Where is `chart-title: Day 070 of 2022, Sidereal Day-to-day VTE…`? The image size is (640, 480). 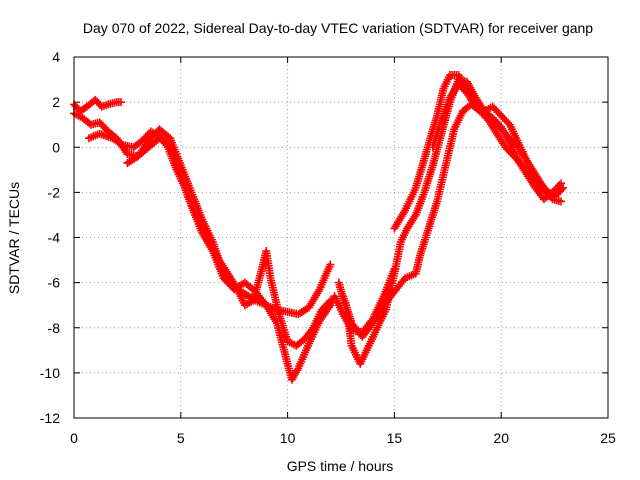 chart-title: Day 070 of 2022, Sidereal Day-to-day VTE… is located at coordinates (338, 28).